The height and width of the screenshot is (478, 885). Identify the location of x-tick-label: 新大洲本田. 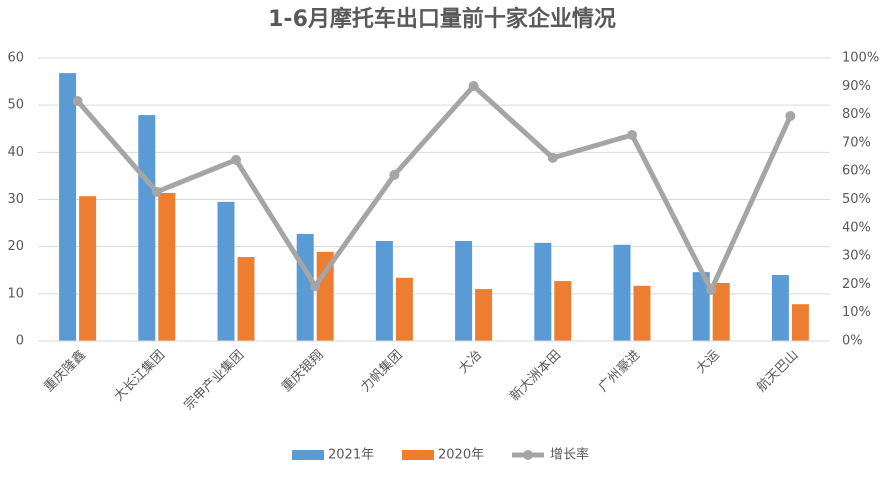
(535, 375).